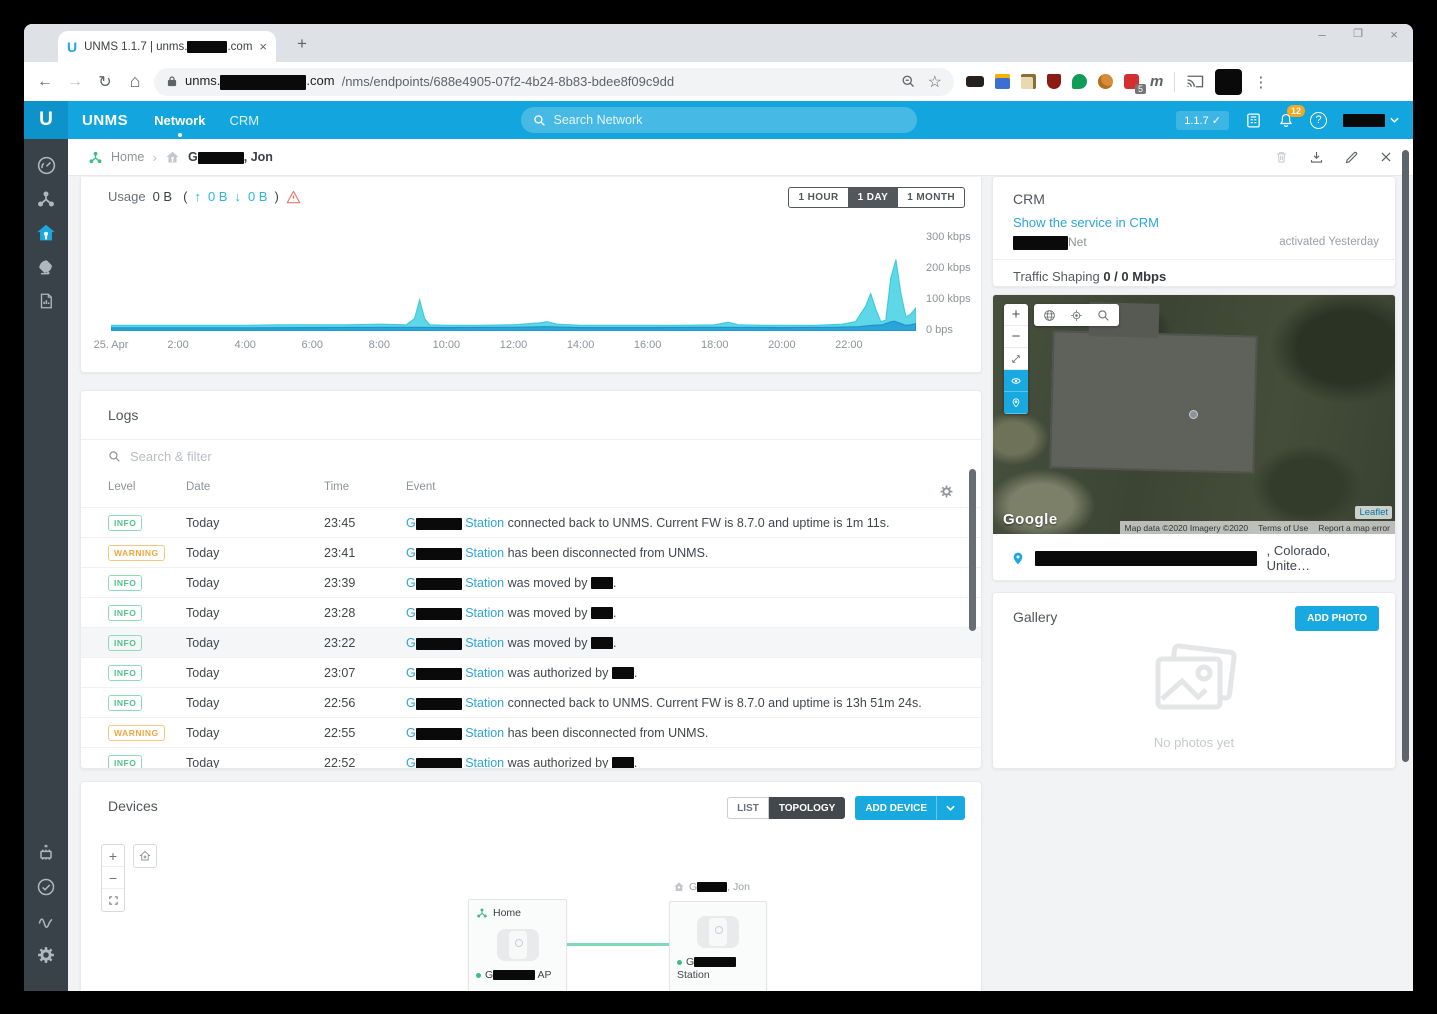  What do you see at coordinates (934, 82) in the screenshot?
I see `bookmark-star-icon: ☆` at bounding box center [934, 82].